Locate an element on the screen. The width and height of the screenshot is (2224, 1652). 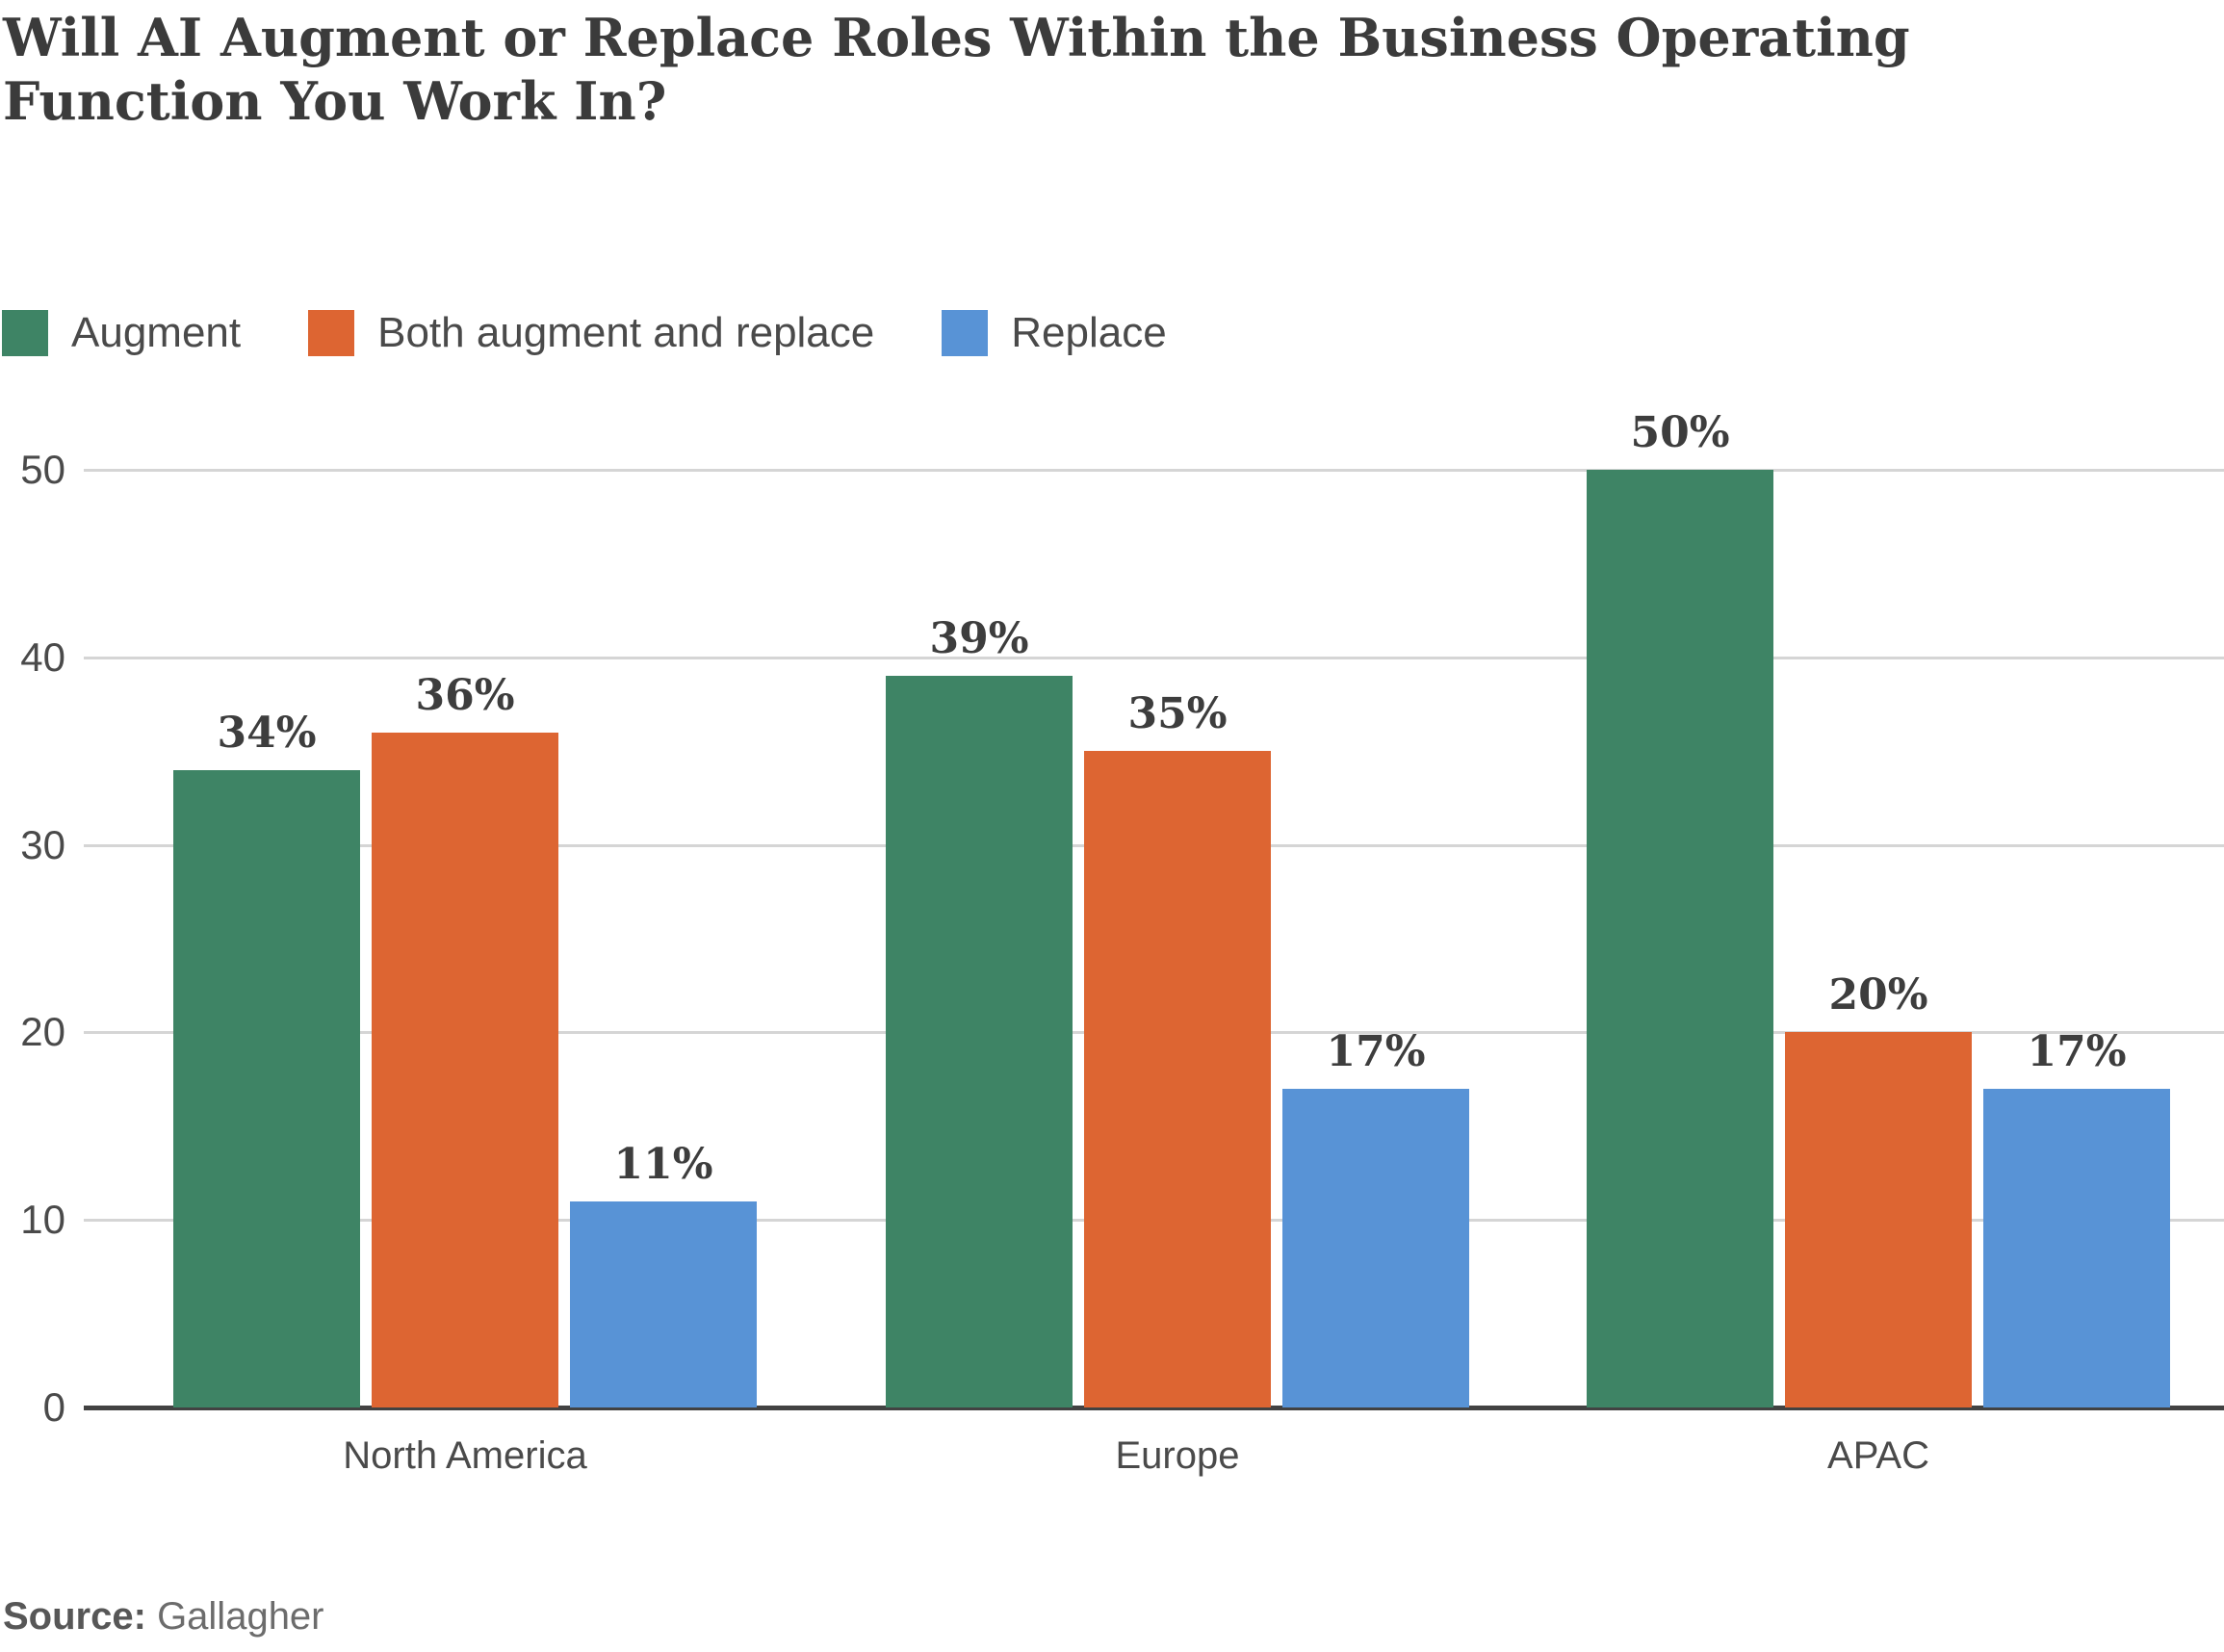
y-tick-label-10: 10 is located at coordinates (42, 1220).